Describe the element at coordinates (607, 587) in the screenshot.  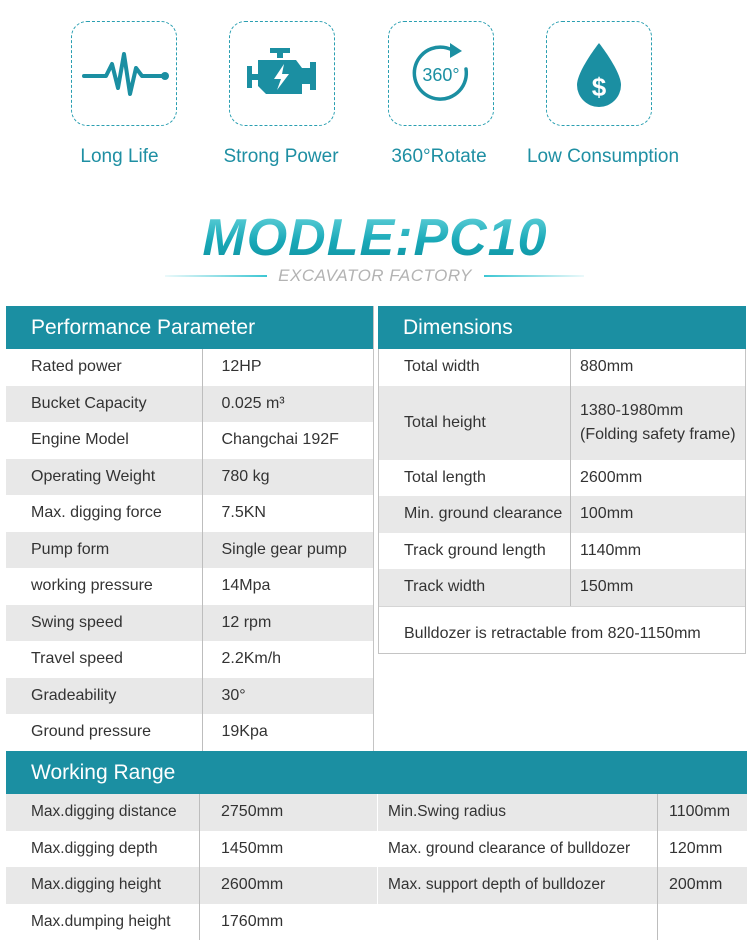
I see `dimension-value-line1: 150mm` at that location.